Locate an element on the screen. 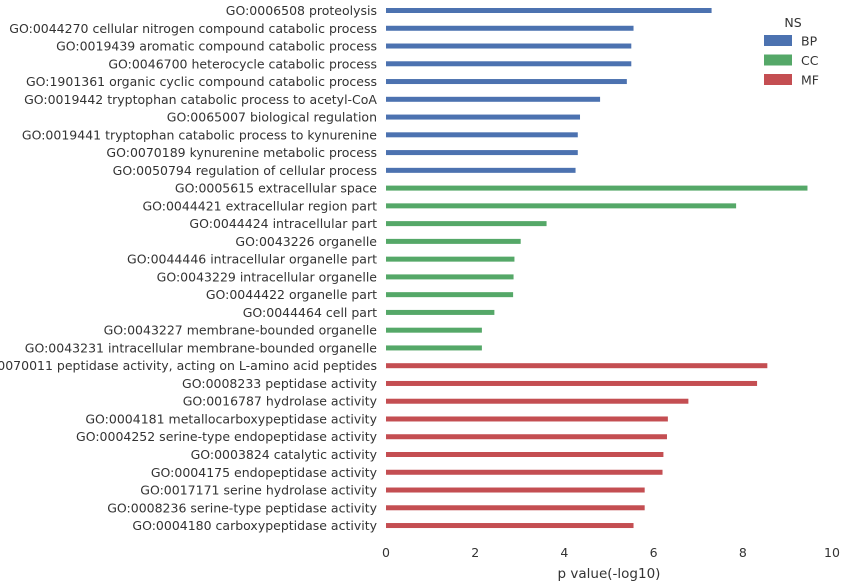 The height and width of the screenshot is (587, 847). x-axis-label: p value(-log10) is located at coordinates (609, 574).